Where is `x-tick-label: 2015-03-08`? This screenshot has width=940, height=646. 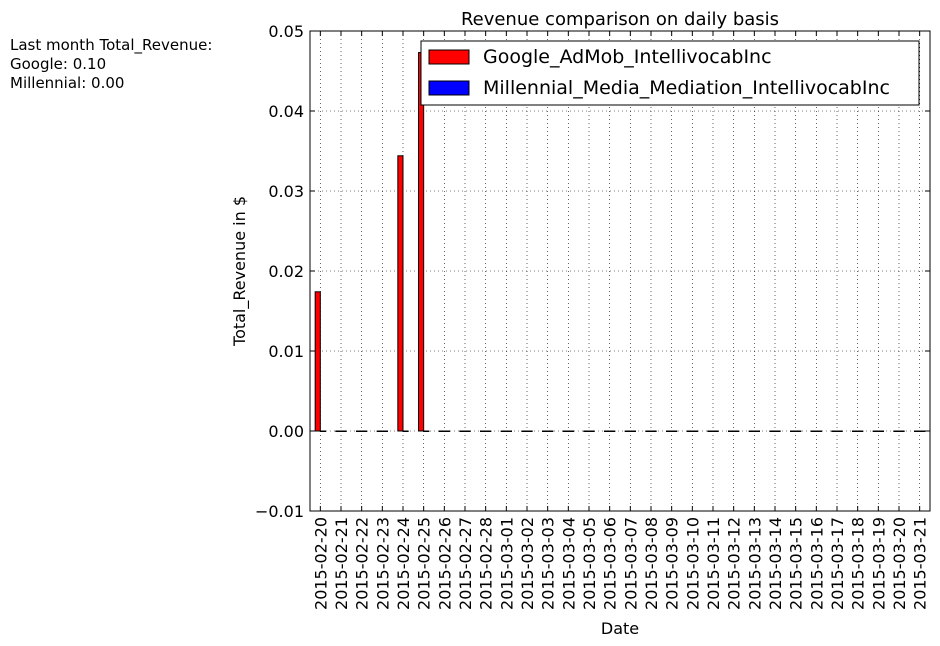
x-tick-label: 2015-03-08 is located at coordinates (651, 563).